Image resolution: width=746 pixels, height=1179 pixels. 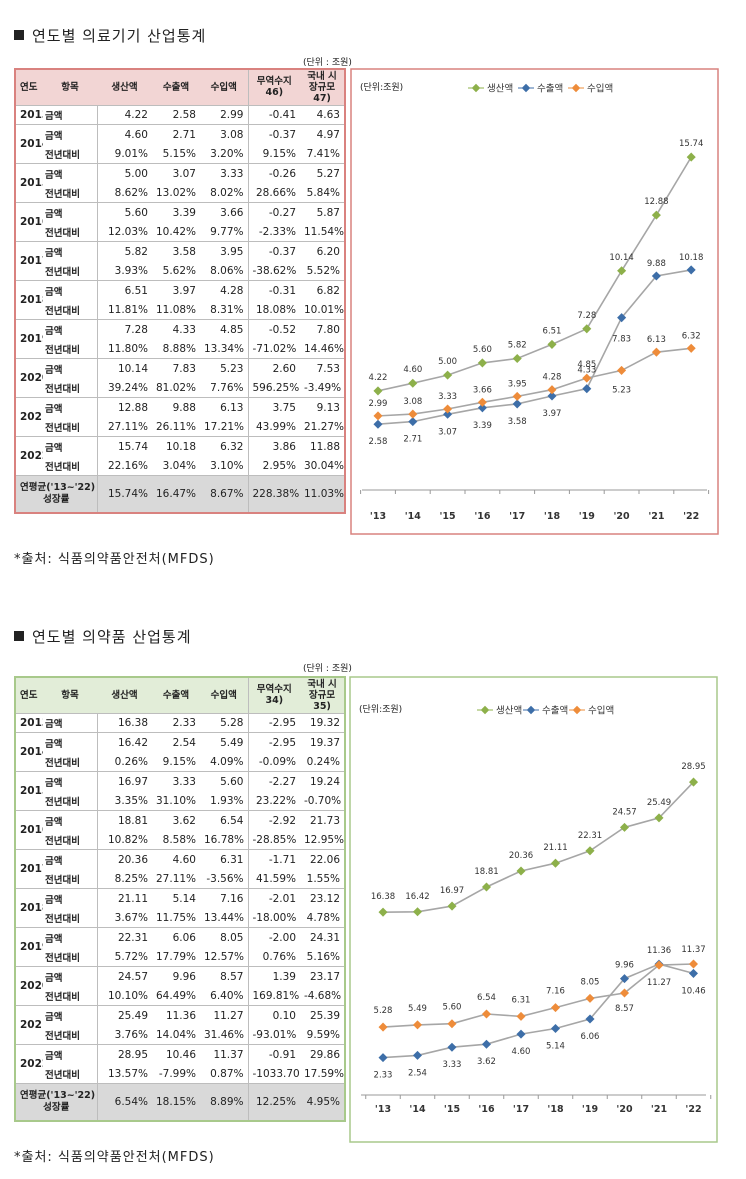 What do you see at coordinates (224, 1015) in the screenshot?
I see `value-cell: 11.27` at bounding box center [224, 1015].